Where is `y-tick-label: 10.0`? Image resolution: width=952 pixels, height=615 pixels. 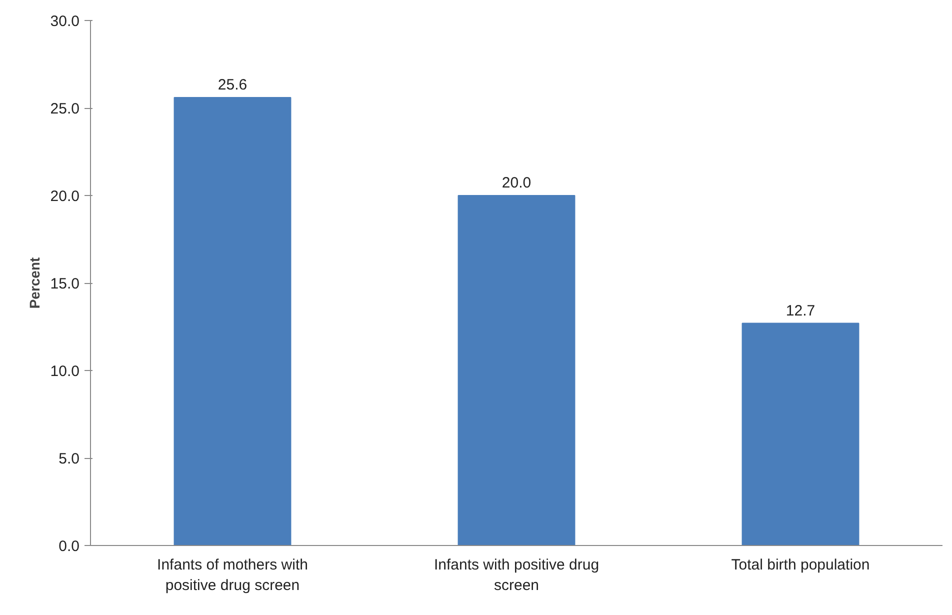 y-tick-label: 10.0 is located at coordinates (65, 371).